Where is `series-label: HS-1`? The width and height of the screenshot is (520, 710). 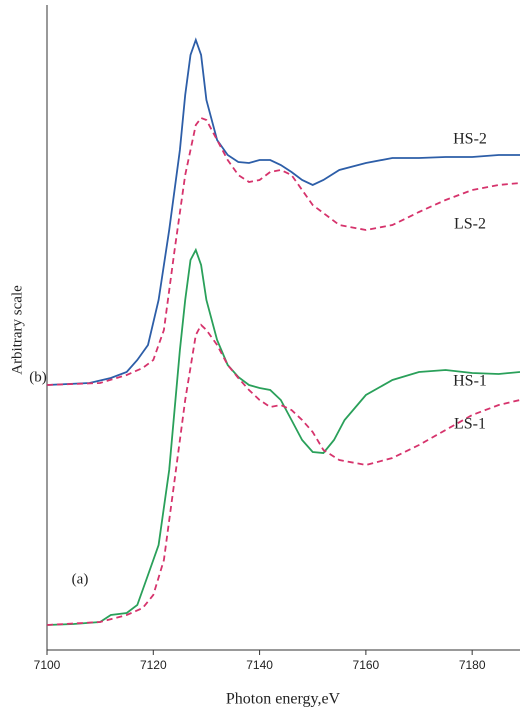 series-label: HS-1 is located at coordinates (470, 381).